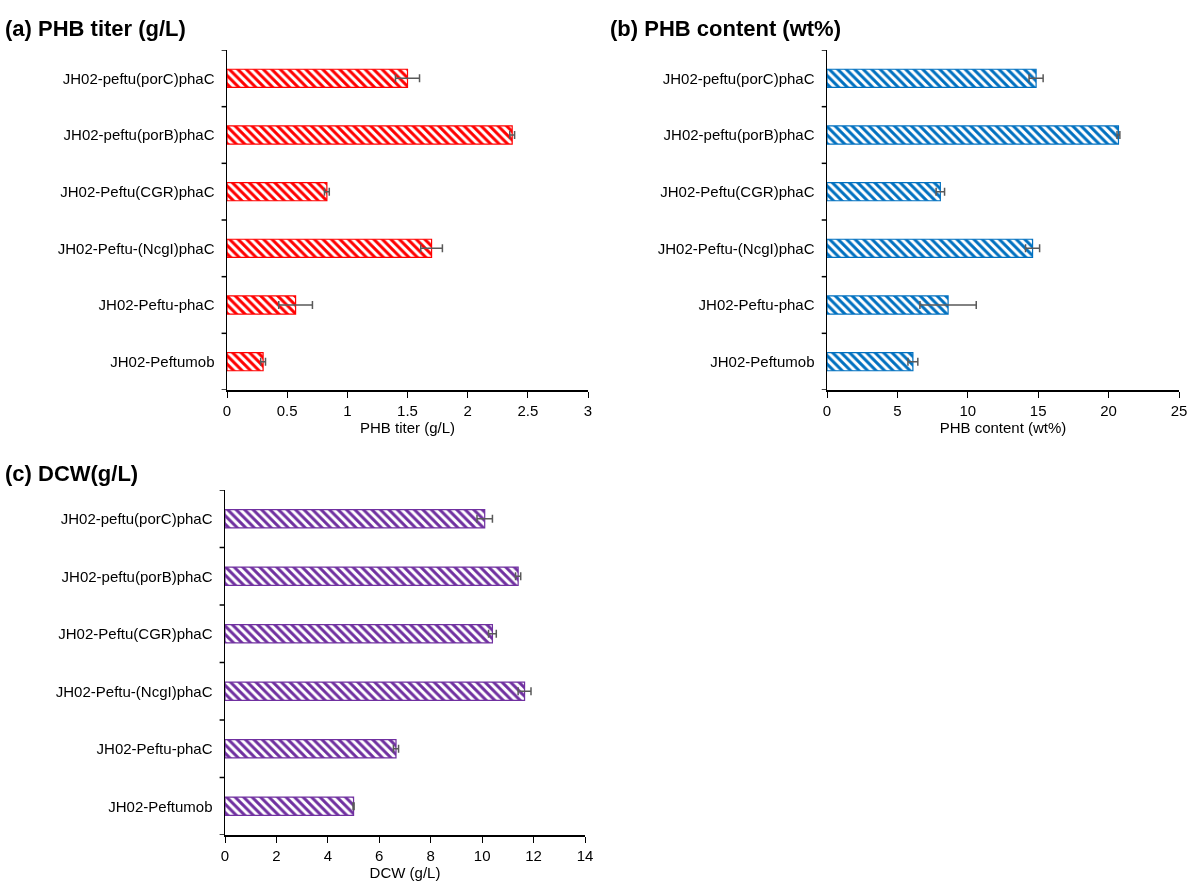  I want to click on x-tick-label: 25, so click(1179, 410).